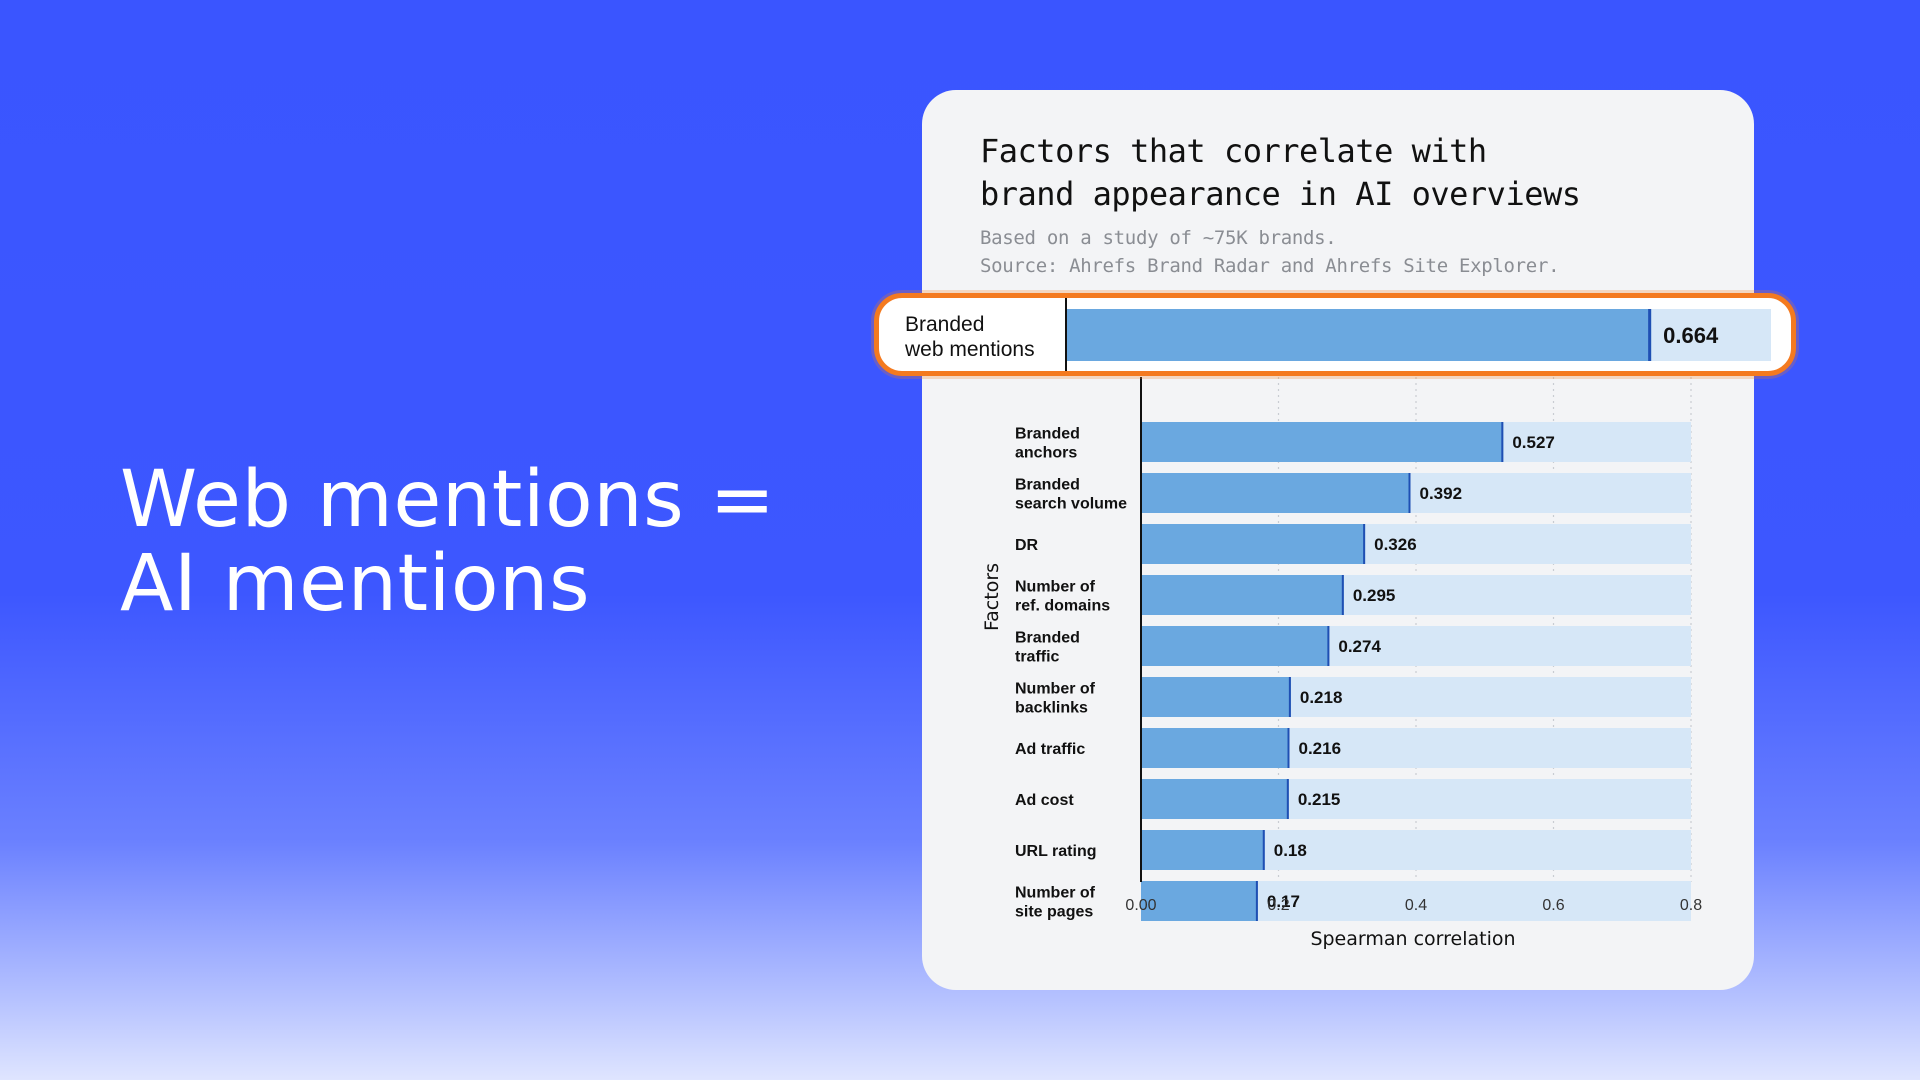  Describe the element at coordinates (1441, 493) in the screenshot. I see `value-label: 0.392` at that location.